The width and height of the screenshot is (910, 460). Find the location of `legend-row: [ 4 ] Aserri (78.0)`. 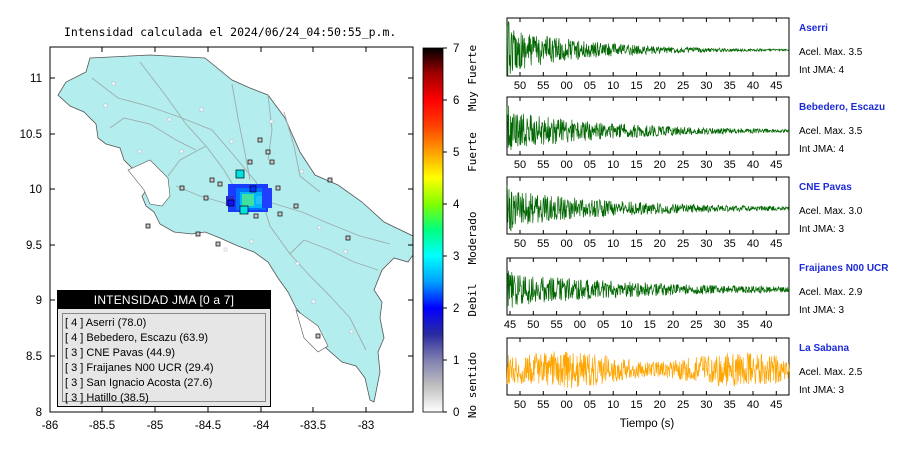

legend-row: [ 4 ] Aserri (78.0) is located at coordinates (106, 323).